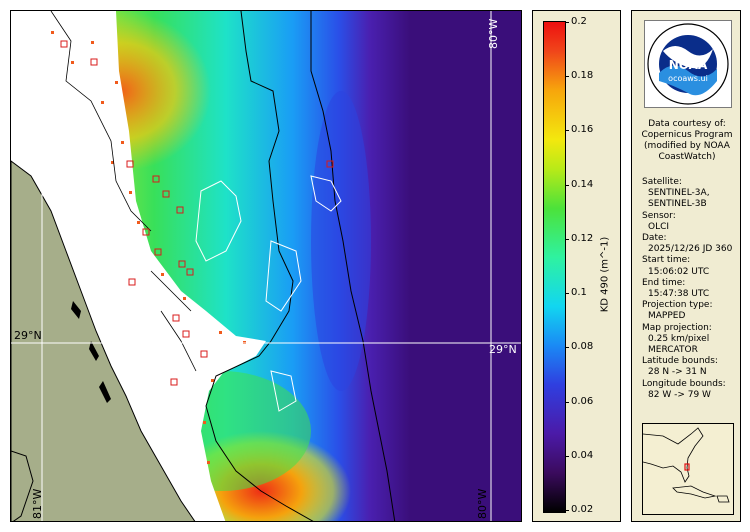 This screenshot has height=532, width=750. Describe the element at coordinates (688, 78) in the screenshot. I see `svg-text: ocoaws.ui` at that location.